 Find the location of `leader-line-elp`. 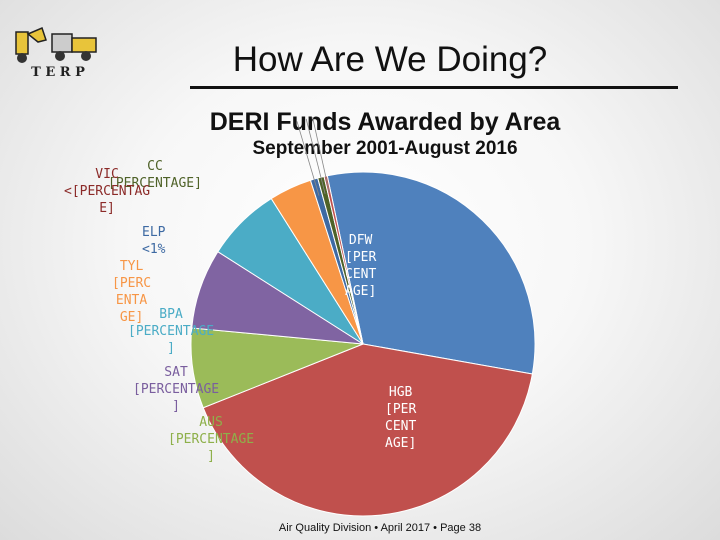

leader-line-elp is located at coordinates (308, 158).